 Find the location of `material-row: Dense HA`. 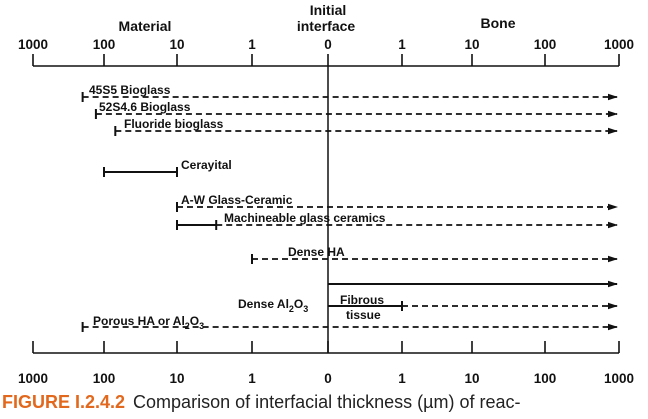

material-row: Dense HA is located at coordinates (434, 254).